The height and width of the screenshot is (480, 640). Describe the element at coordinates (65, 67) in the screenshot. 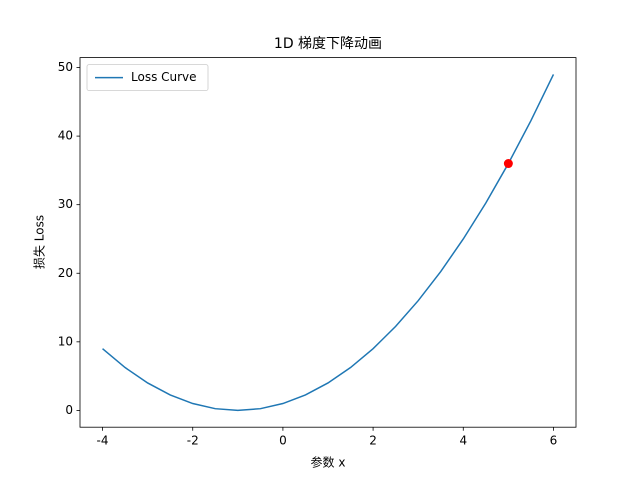

I see `y-tick-label: 50` at that location.